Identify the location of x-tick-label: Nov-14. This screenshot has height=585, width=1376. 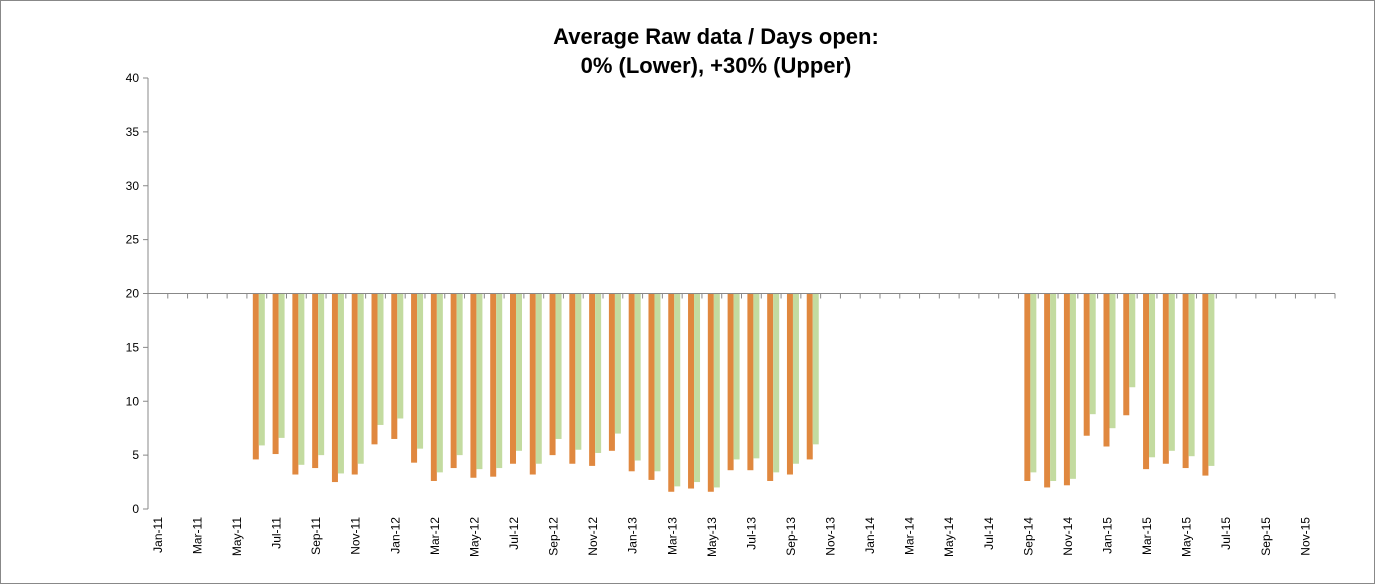
(1068, 536).